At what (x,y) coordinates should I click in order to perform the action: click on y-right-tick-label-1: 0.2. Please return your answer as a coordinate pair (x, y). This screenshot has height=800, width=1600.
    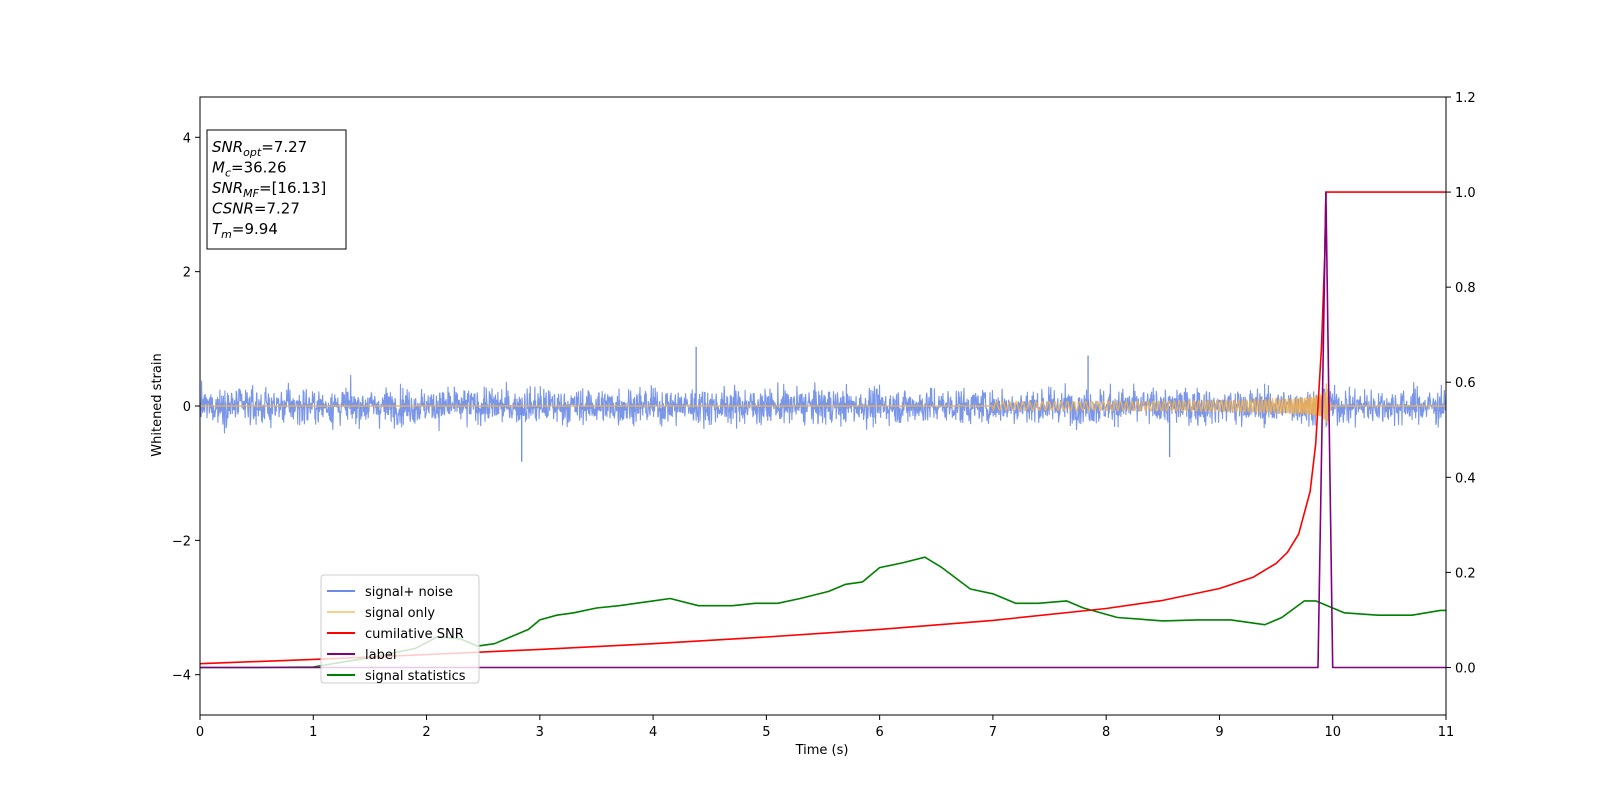
    Looking at the image, I should click on (1465, 573).